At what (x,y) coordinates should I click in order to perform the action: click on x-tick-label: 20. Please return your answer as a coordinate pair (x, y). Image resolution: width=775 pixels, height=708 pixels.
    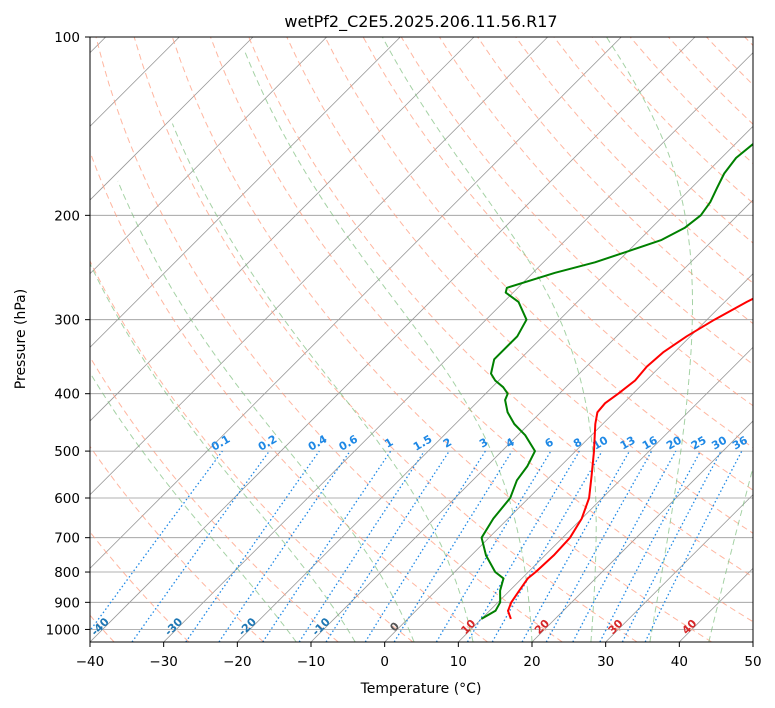
    Looking at the image, I should click on (531, 662).